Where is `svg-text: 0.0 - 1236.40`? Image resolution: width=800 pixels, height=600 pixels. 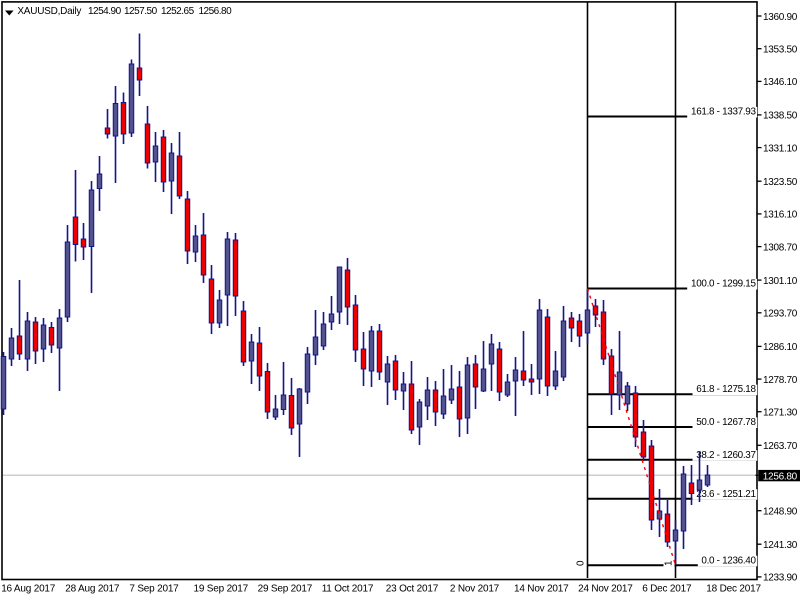
svg-text: 0.0 - 1236.40 is located at coordinates (728, 560).